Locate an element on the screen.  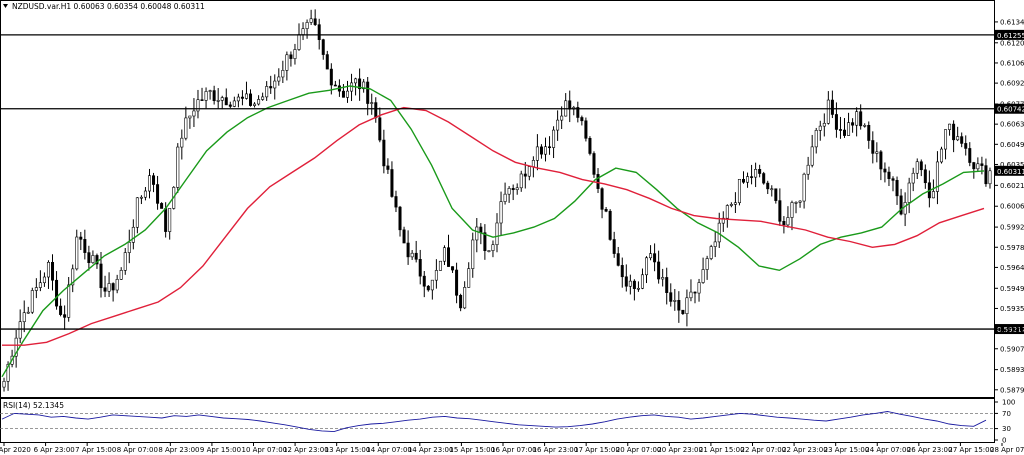
time-tick-label: 10 Apr 07:00 is located at coordinates (265, 450).